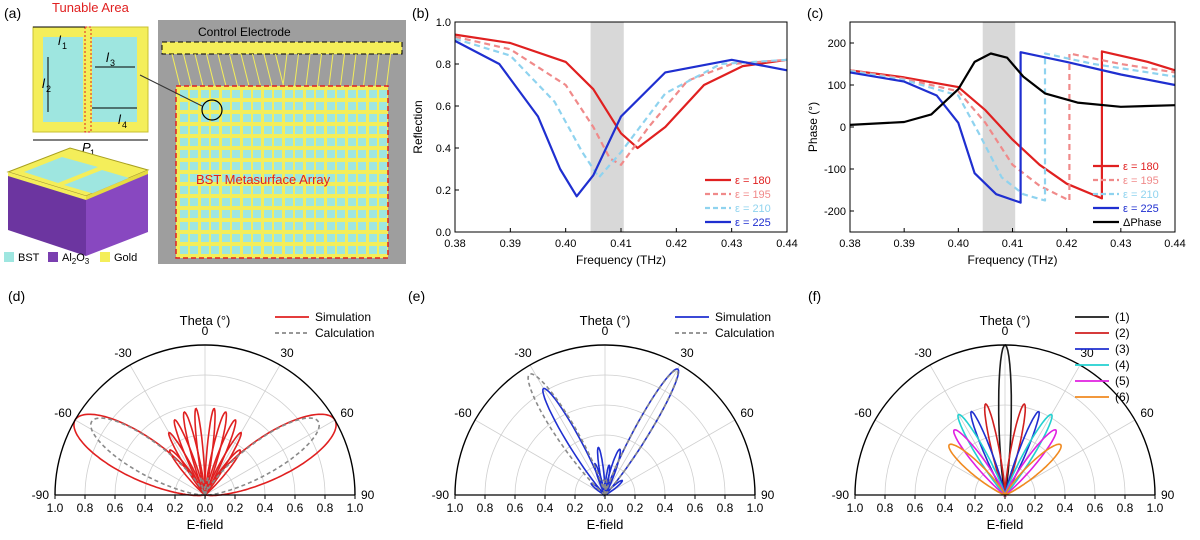 Image resolution: width=1200 pixels, height=540 pixels. What do you see at coordinates (753, 209) in the screenshot?
I see `legend-entry: ε = 210` at bounding box center [753, 209].